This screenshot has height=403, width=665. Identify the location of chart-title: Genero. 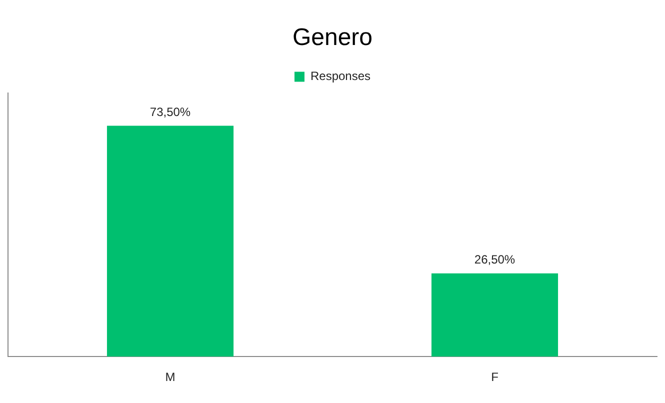
(332, 38).